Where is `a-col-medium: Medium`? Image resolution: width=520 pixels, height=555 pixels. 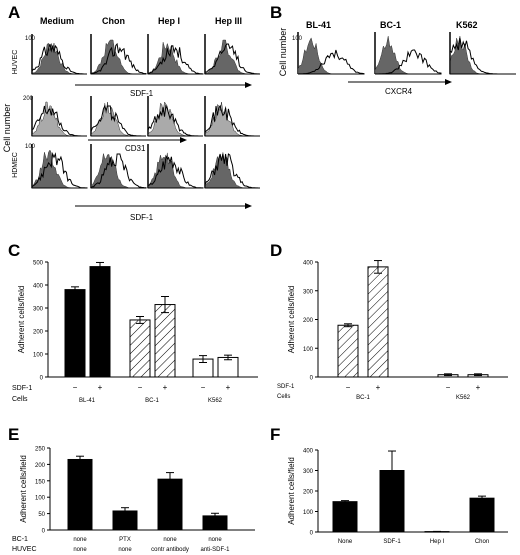 a-col-medium: Medium is located at coordinates (57, 21).